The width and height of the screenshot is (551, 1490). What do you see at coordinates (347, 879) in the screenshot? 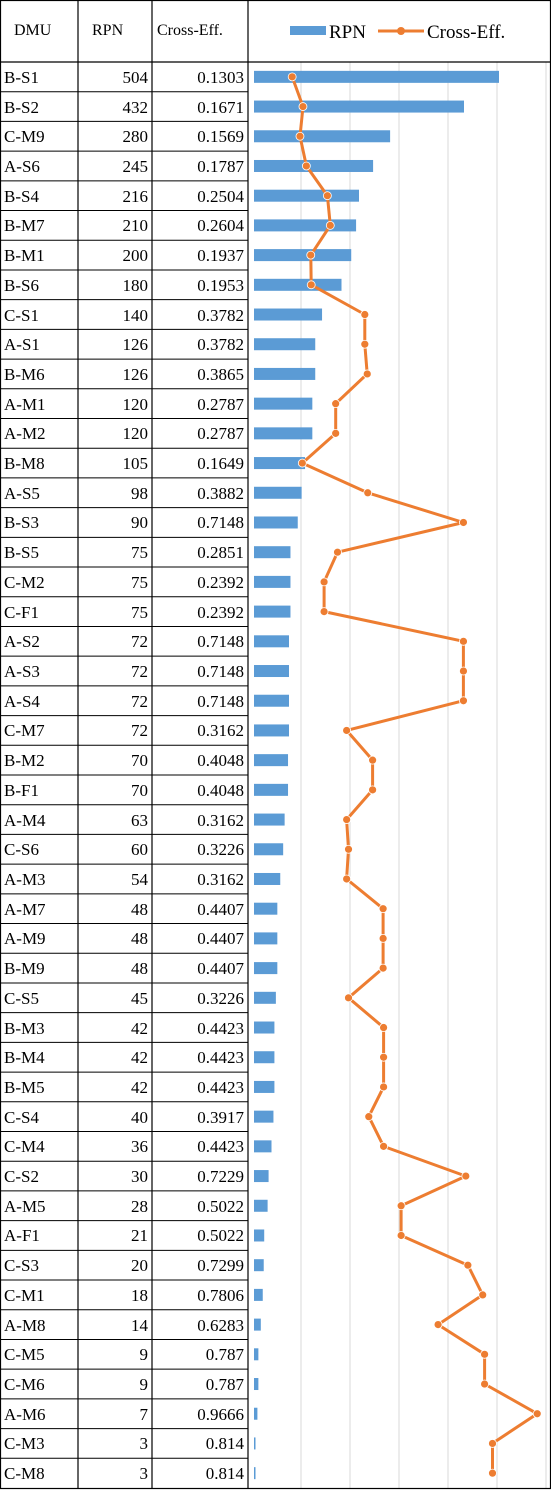
I see `point-cross-eff-a-m3` at bounding box center [347, 879].